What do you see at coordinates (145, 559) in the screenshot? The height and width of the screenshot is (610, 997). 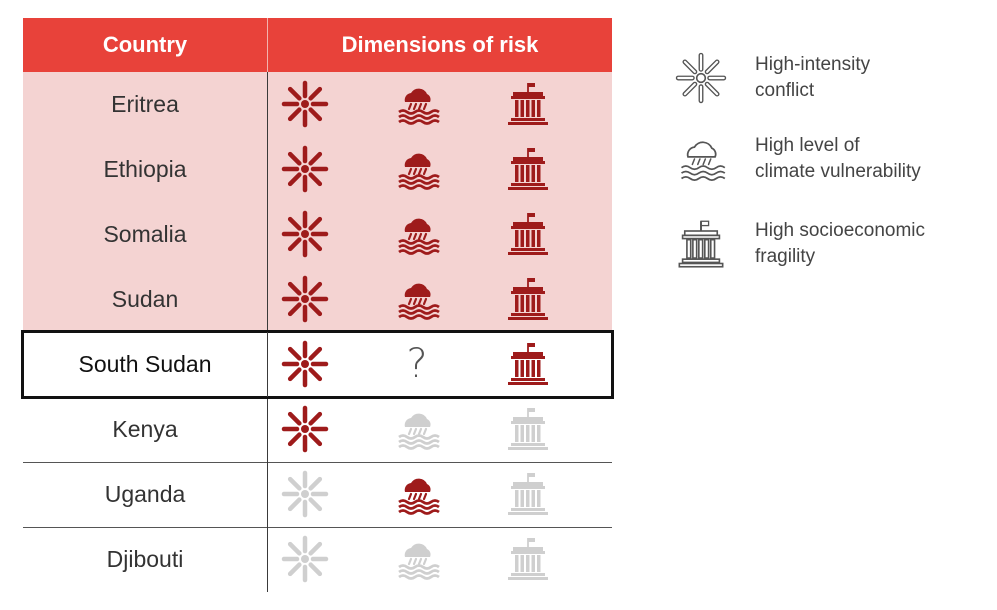 I see `country-label: Djibouti` at bounding box center [145, 559].